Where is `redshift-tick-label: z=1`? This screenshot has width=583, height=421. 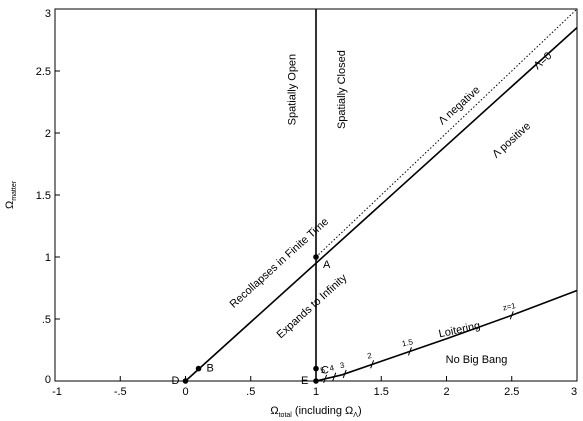 redshift-tick-label: z=1 is located at coordinates (509, 307).